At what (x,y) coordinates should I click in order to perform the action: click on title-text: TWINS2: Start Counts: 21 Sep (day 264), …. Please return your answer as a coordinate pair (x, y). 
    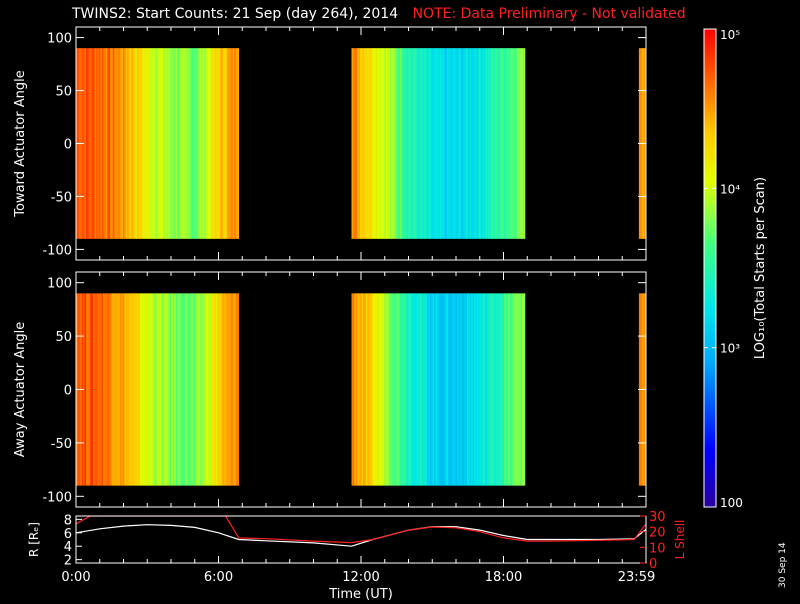
    Looking at the image, I should click on (235, 14).